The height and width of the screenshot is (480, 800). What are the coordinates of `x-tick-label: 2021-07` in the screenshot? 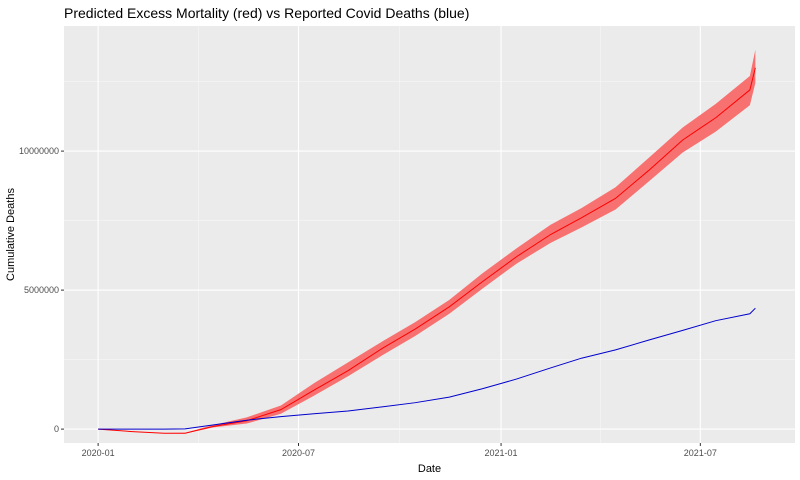 It's located at (700, 453).